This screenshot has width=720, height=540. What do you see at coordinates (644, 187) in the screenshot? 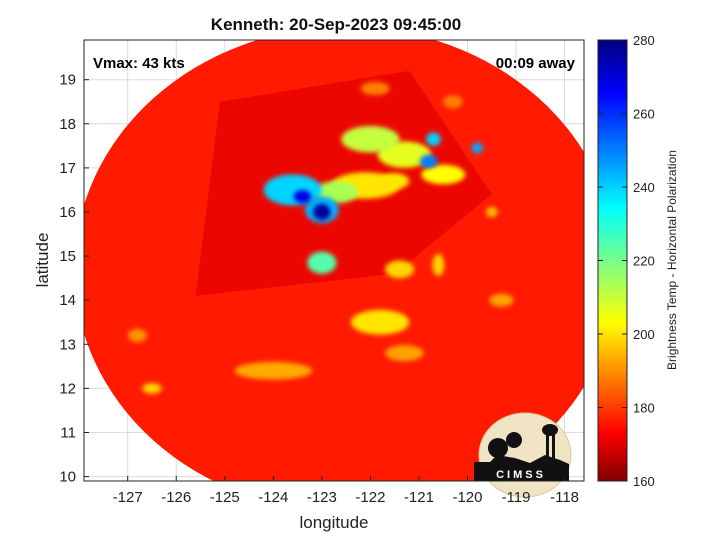
I see `colorbar-tick-label: 240` at bounding box center [644, 187].